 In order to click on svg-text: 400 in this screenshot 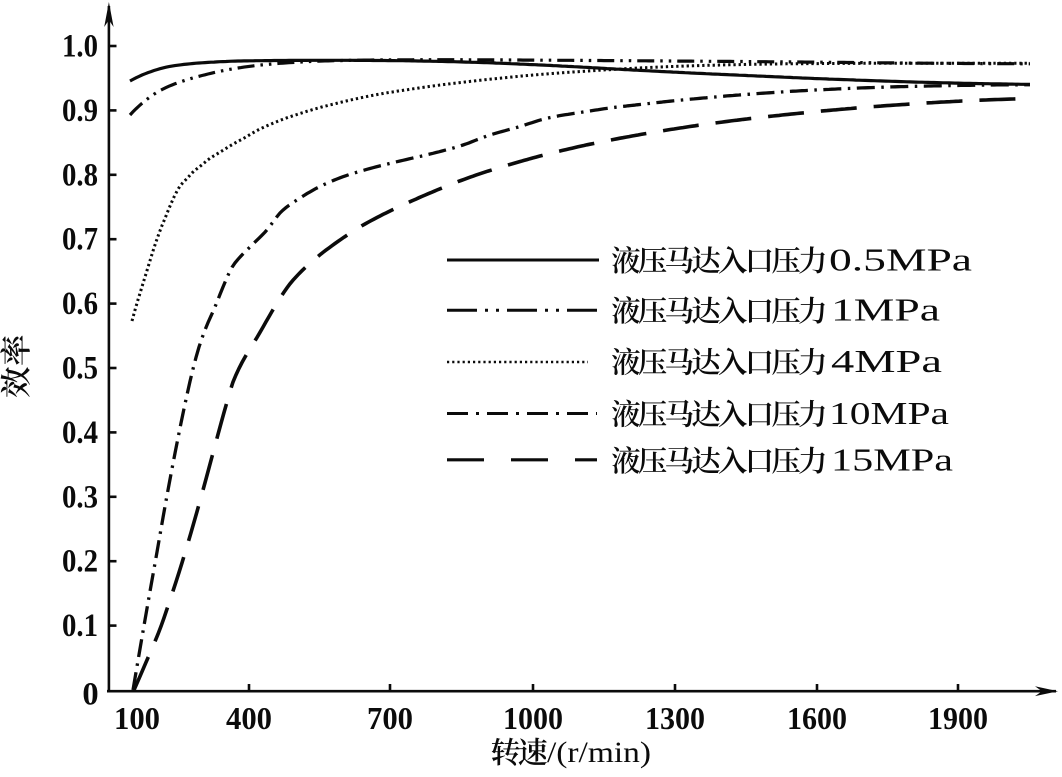, I will do `click(249, 718)`.